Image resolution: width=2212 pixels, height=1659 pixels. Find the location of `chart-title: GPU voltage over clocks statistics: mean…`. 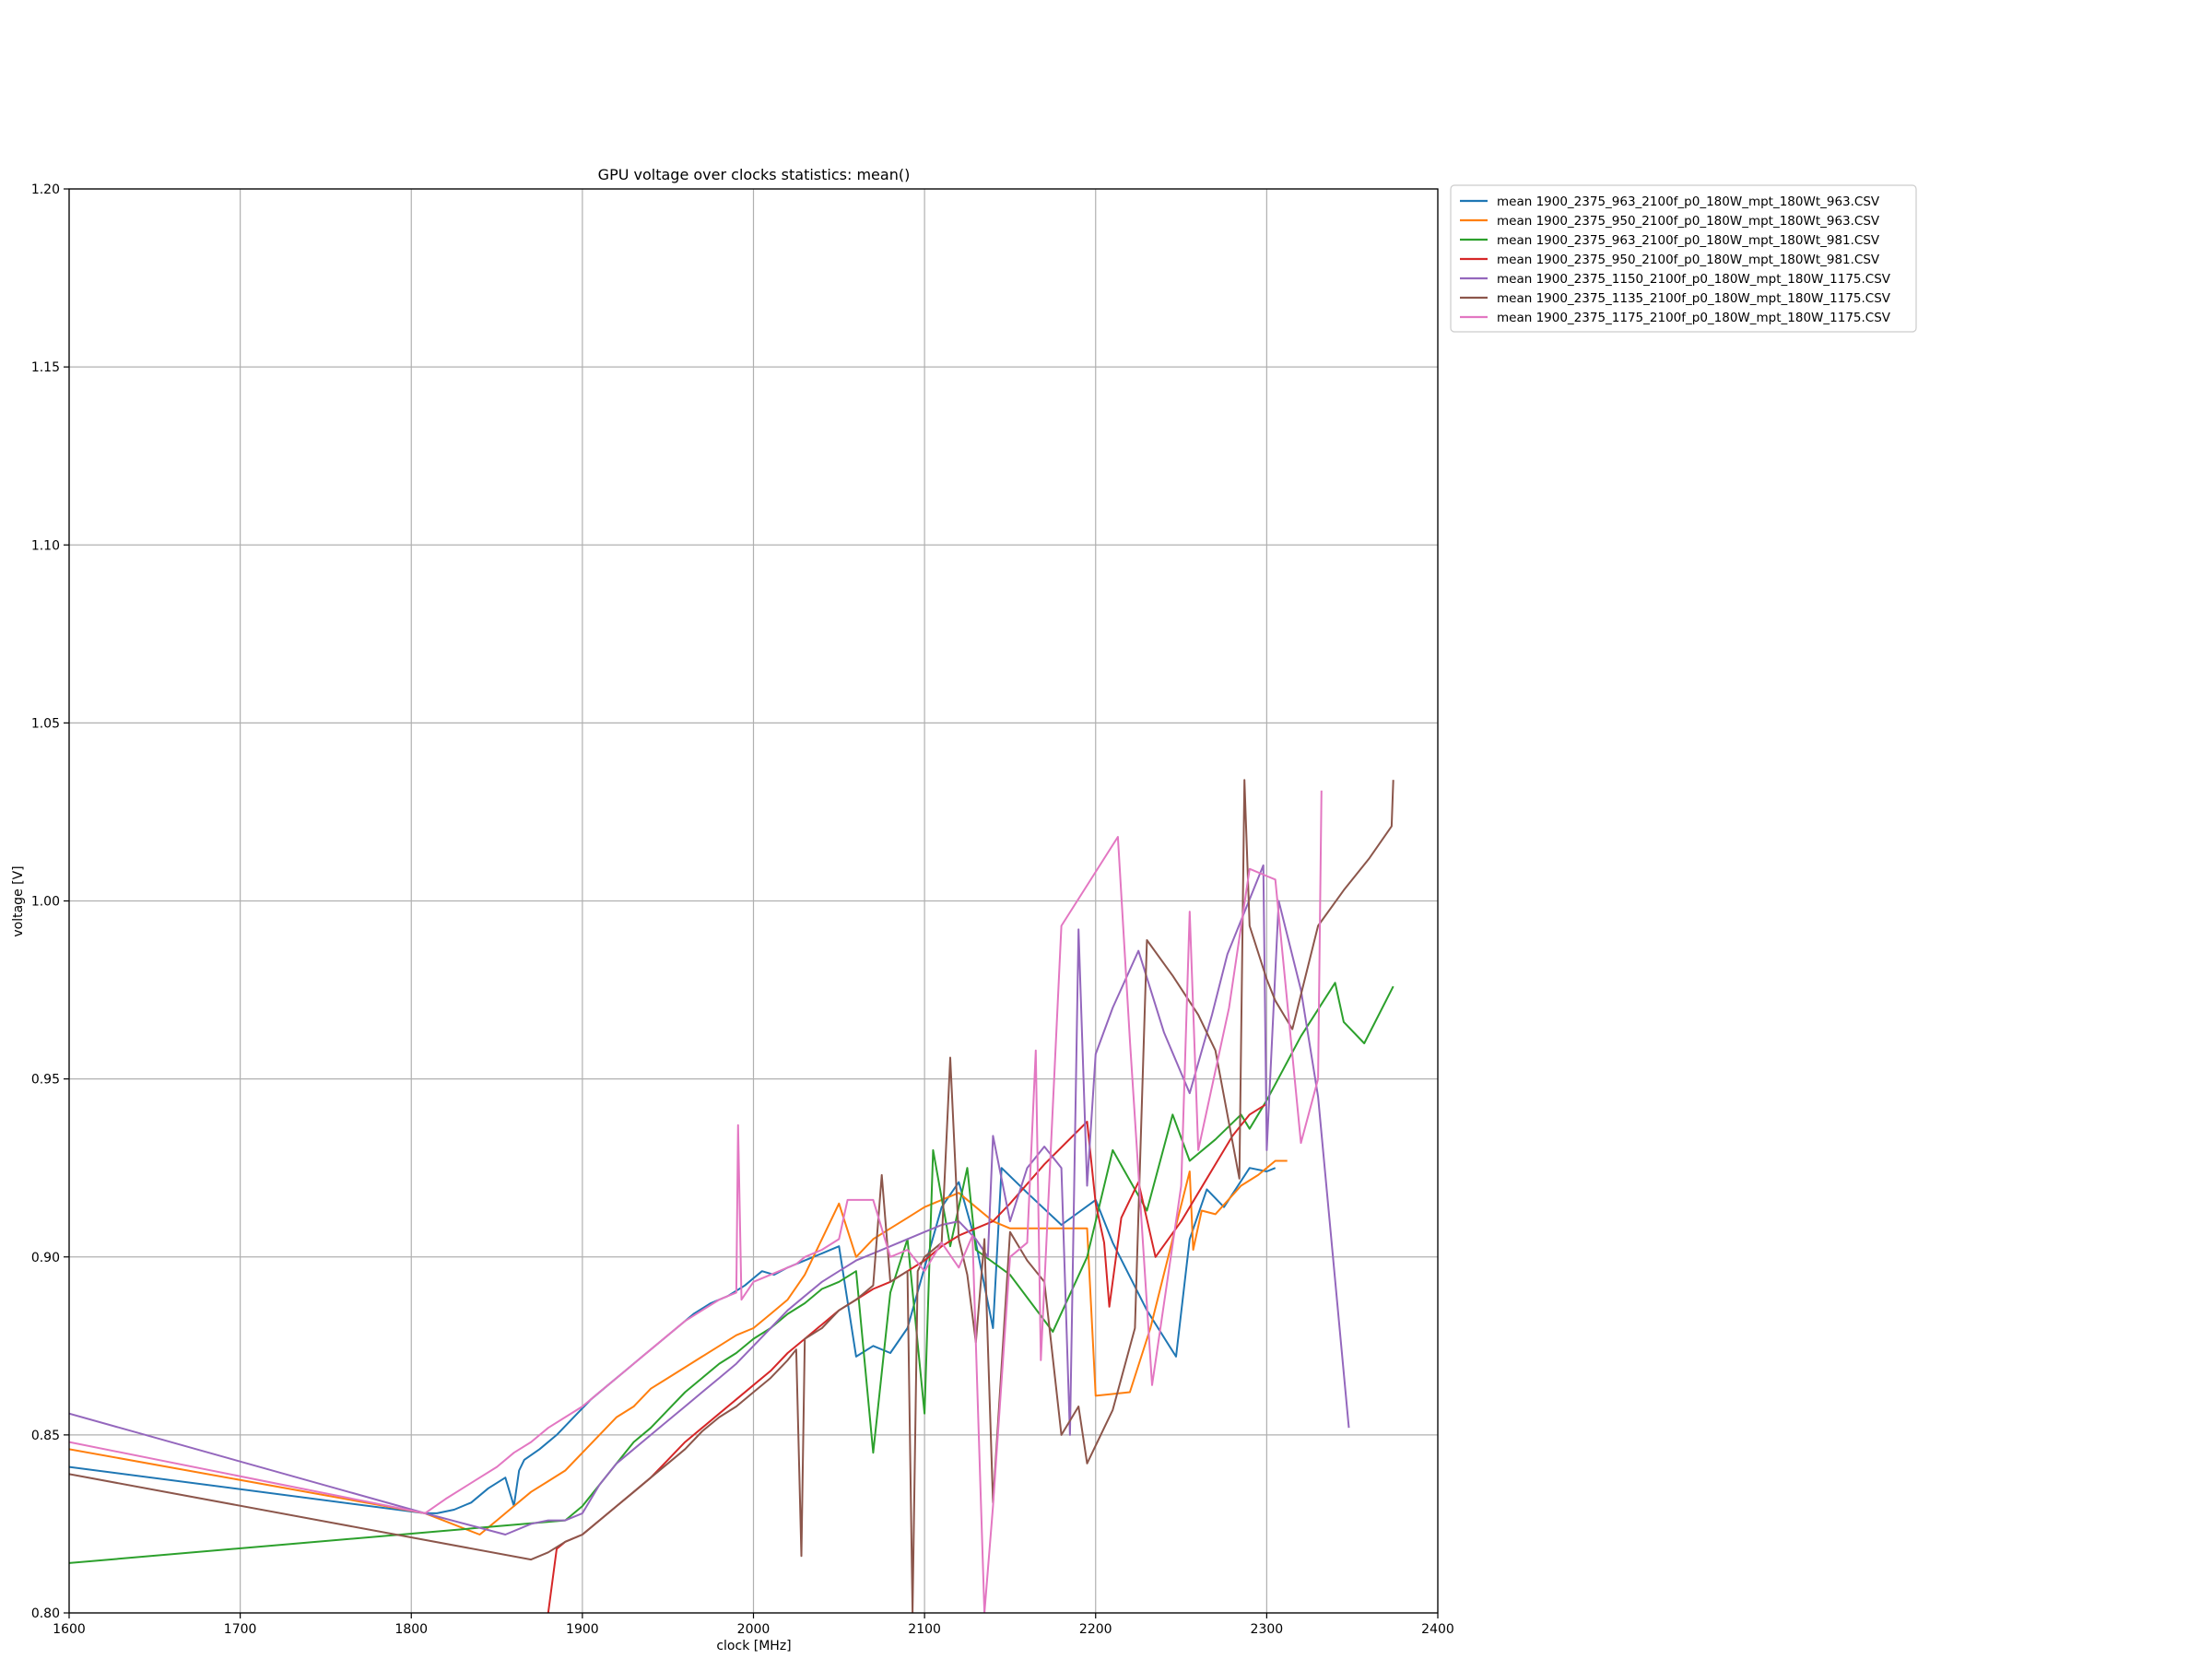

chart-title: GPU voltage over clocks statistics: mean… is located at coordinates (754, 174).